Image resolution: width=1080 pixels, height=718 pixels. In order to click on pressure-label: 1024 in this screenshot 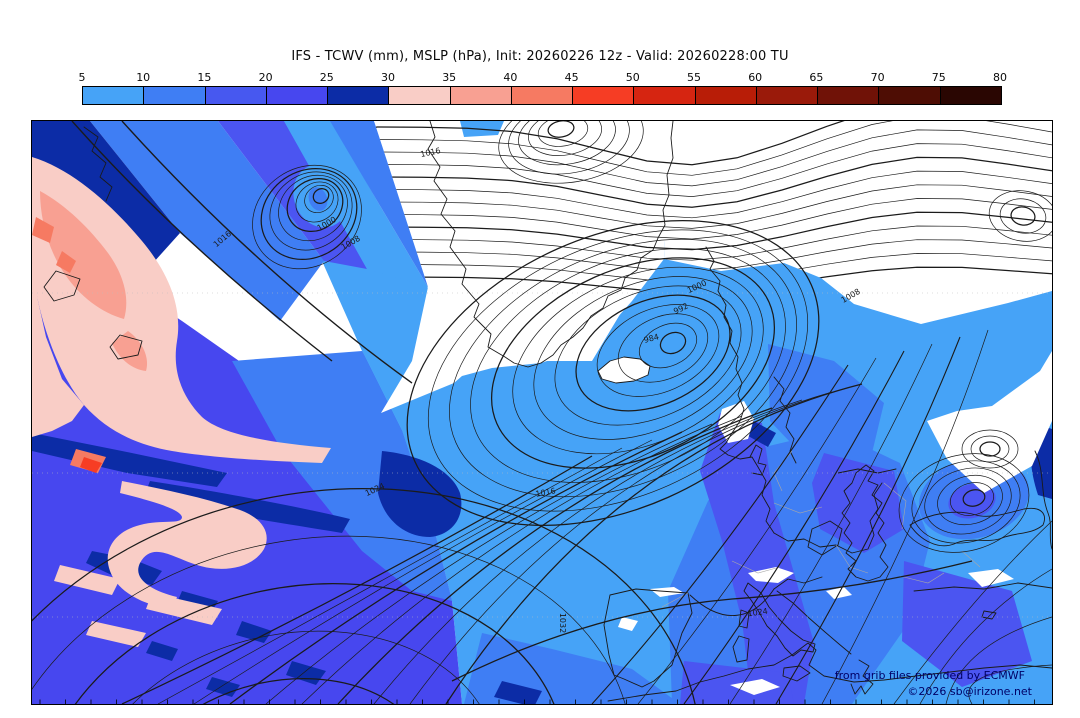, I will do `click(757, 613)`.